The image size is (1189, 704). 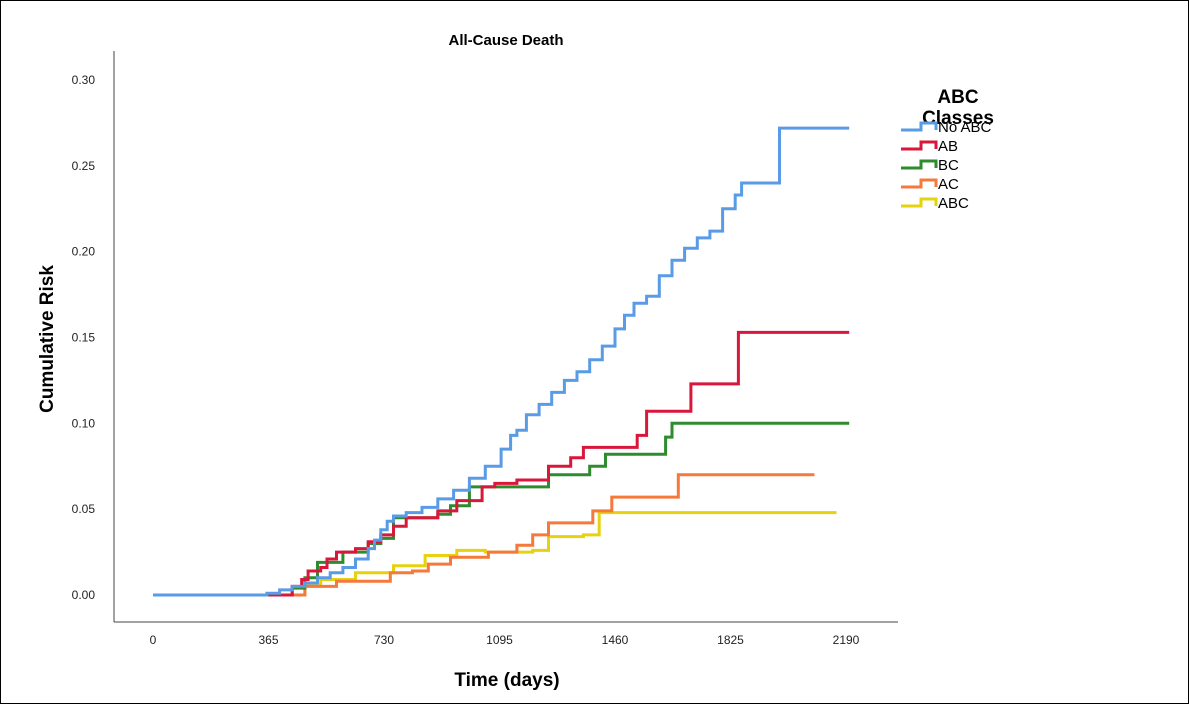 I want to click on legend-item-bc: BC, so click(x=930, y=165).